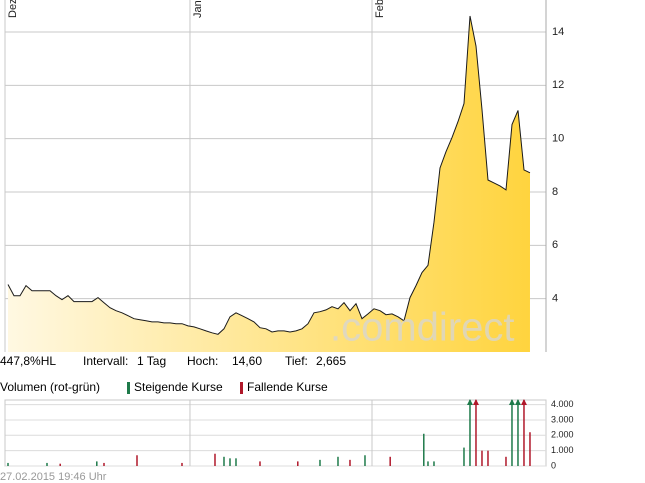  I want to click on x-tick-label: Dez, so click(13, 9).